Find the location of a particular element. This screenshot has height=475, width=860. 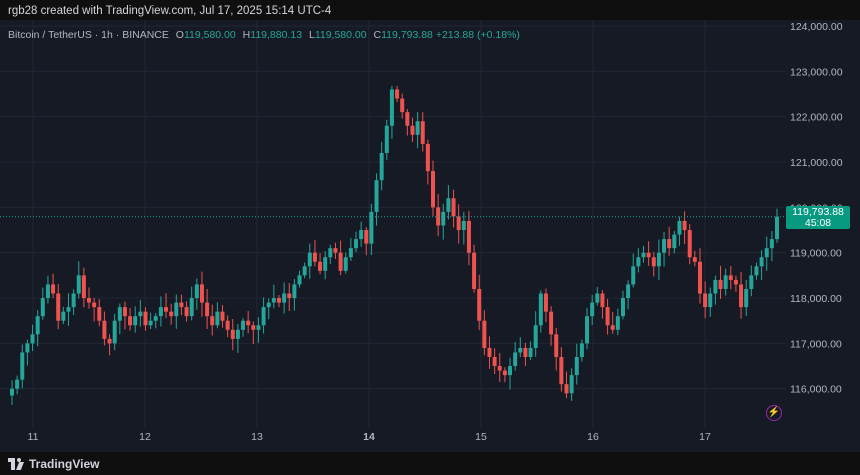

open-label: O is located at coordinates (179, 35).